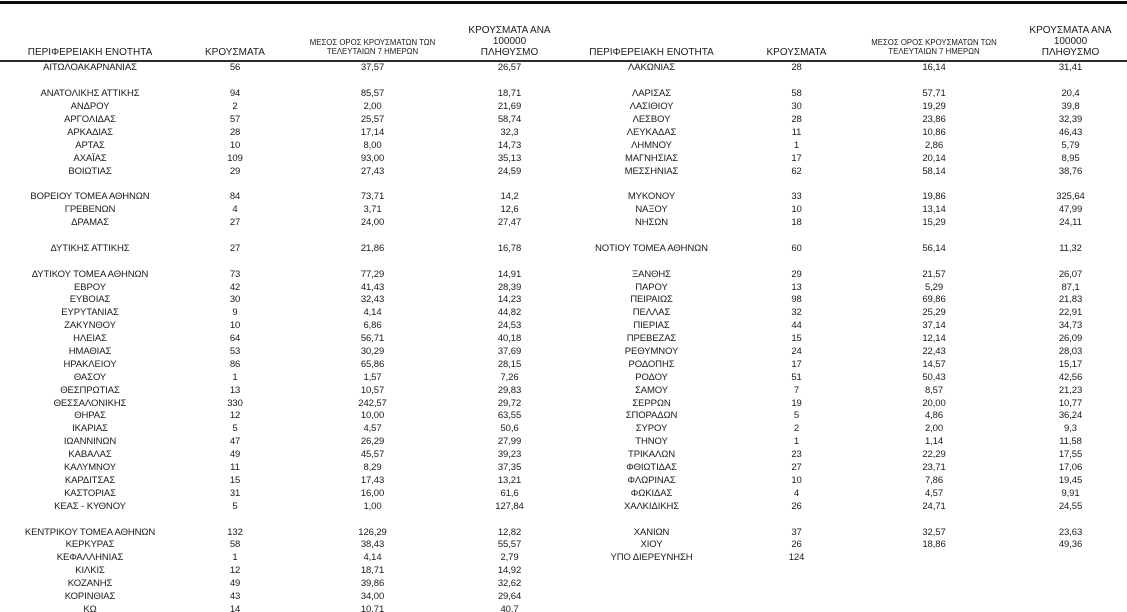 The width and height of the screenshot is (1127, 612). Describe the element at coordinates (796, 107) in the screenshot. I see `cases-cell: 30` at that location.